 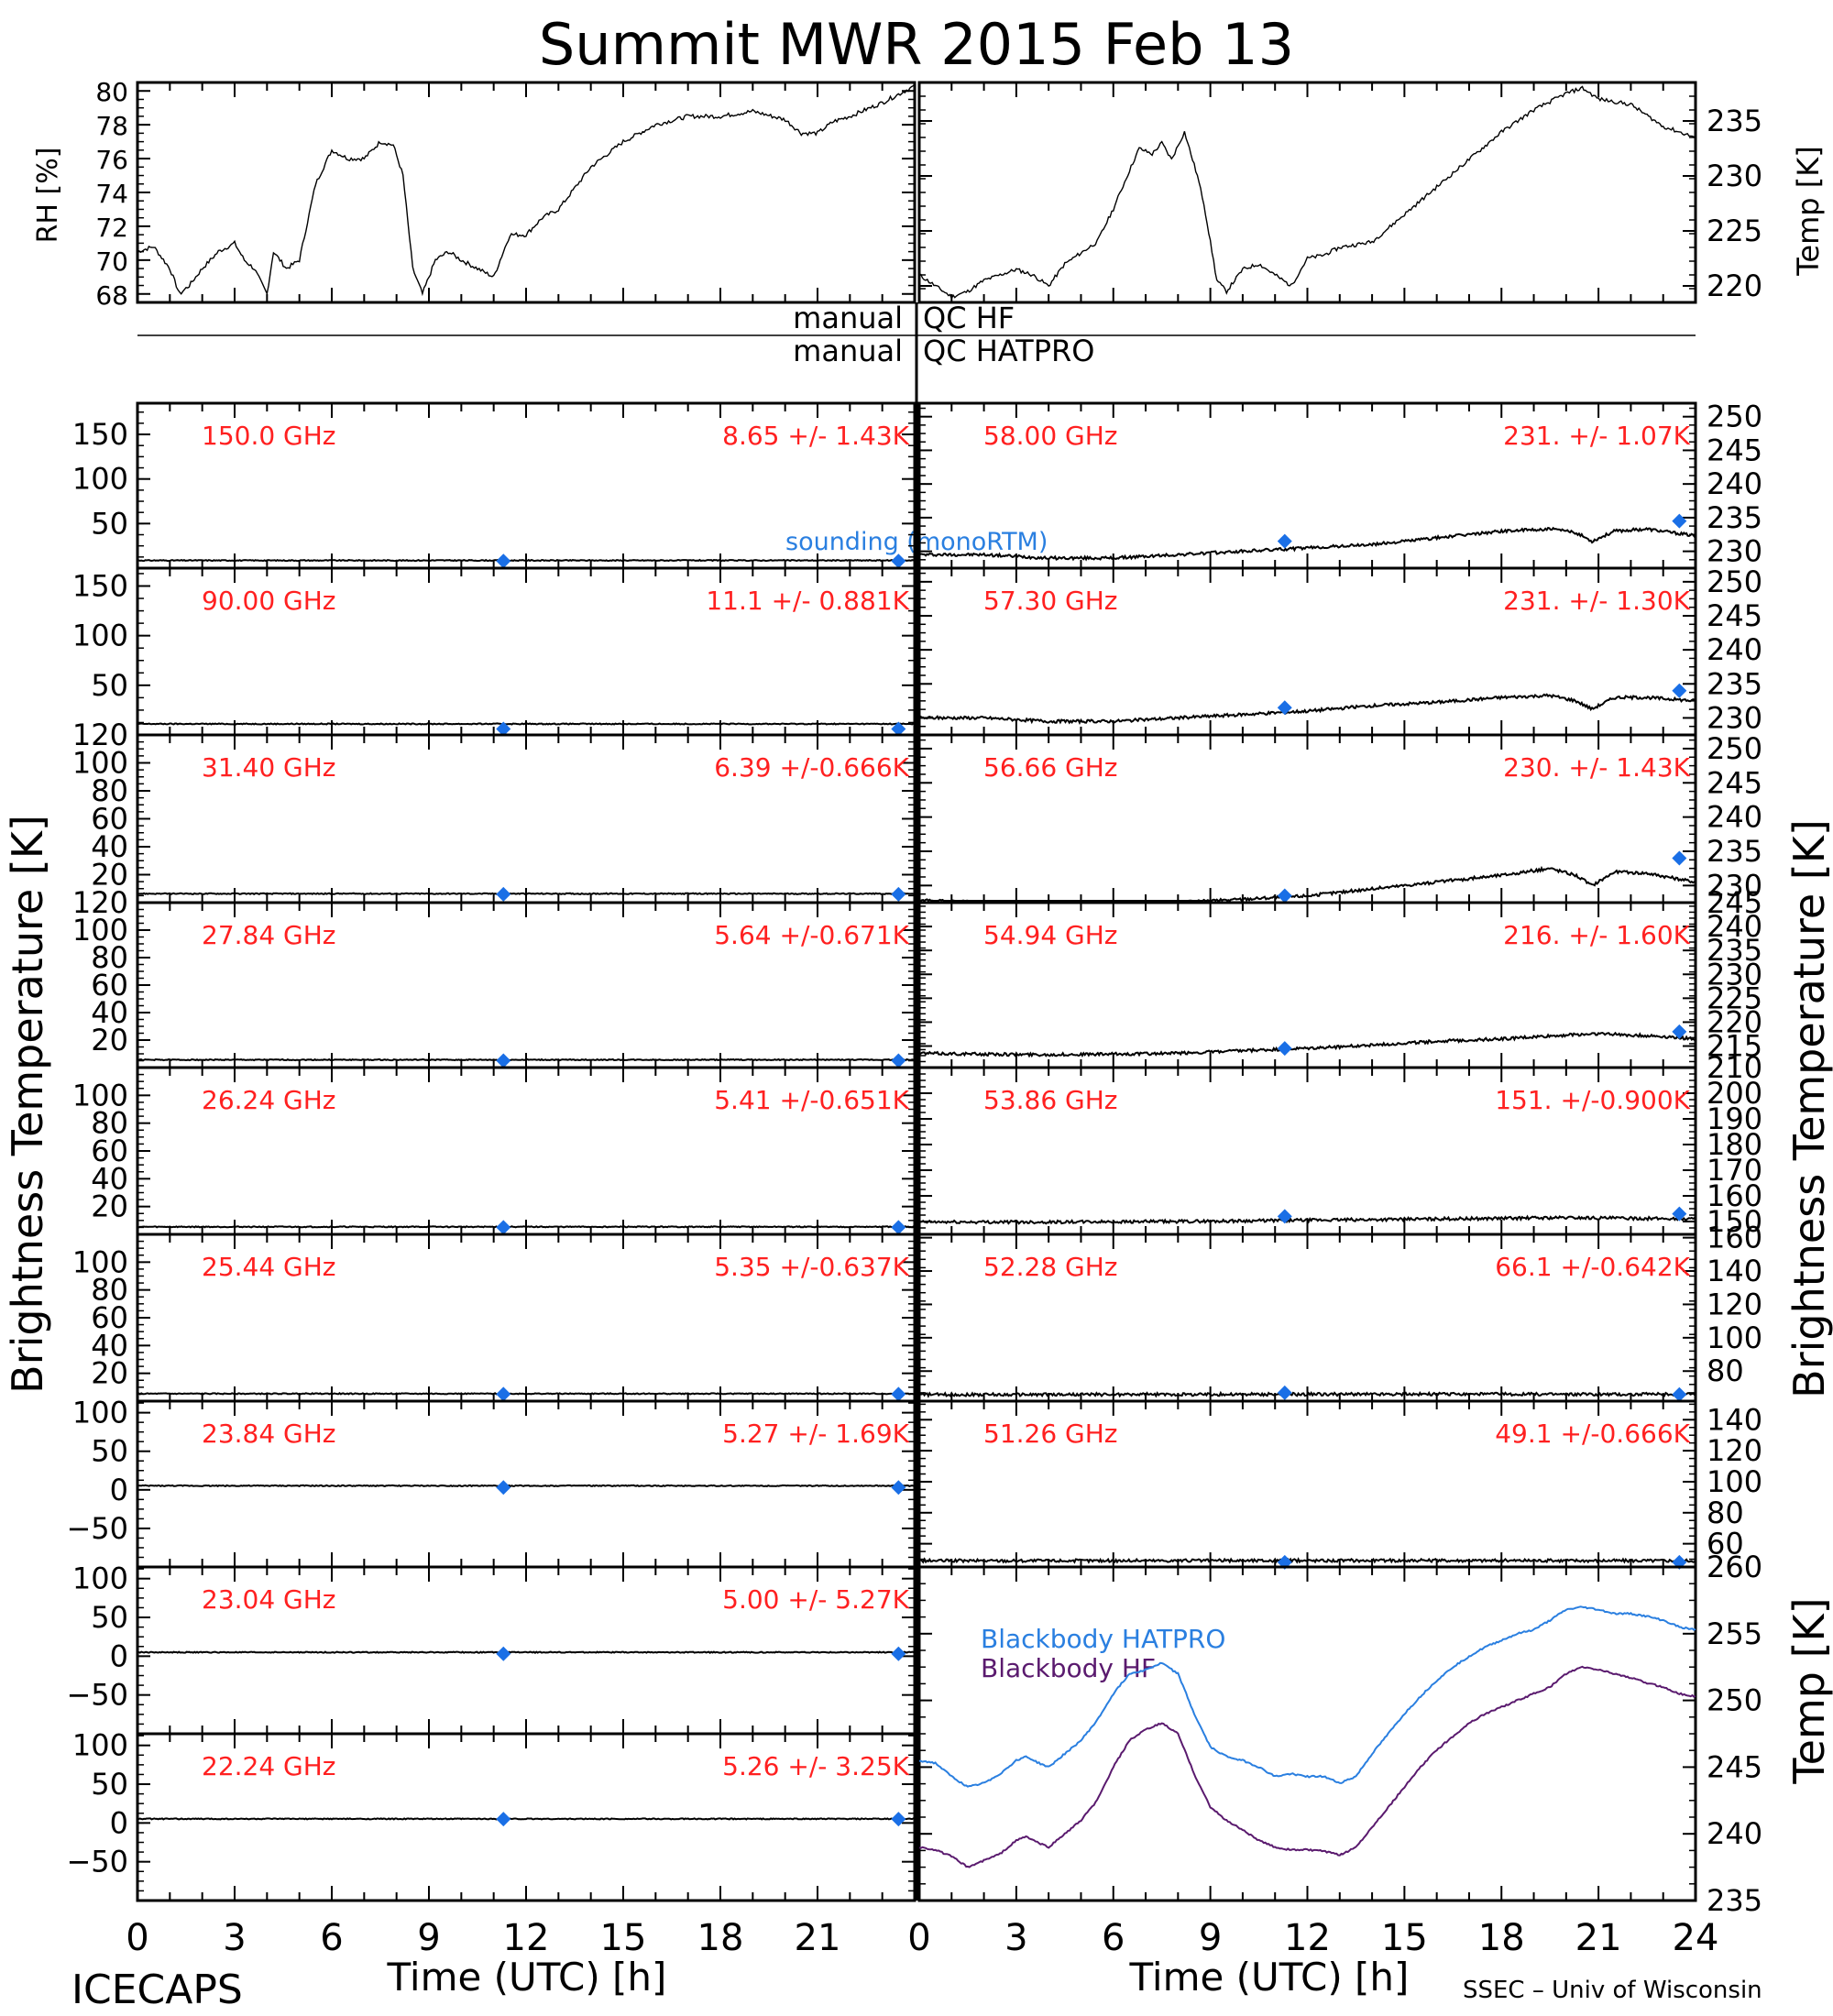 I want to click on channel-stats-label: 49.1 +/-0.666K, so click(x=1592, y=1434).